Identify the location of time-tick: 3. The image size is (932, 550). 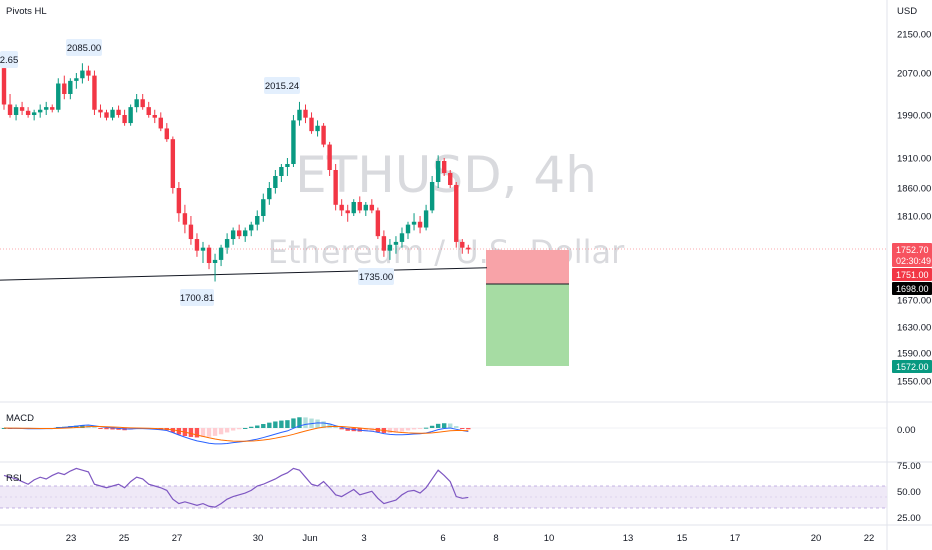
(363, 538).